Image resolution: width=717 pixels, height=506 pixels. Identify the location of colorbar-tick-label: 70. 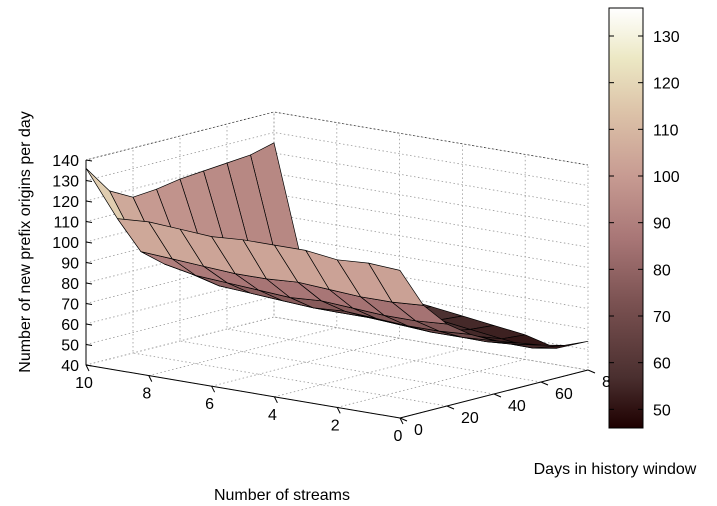
(662, 317).